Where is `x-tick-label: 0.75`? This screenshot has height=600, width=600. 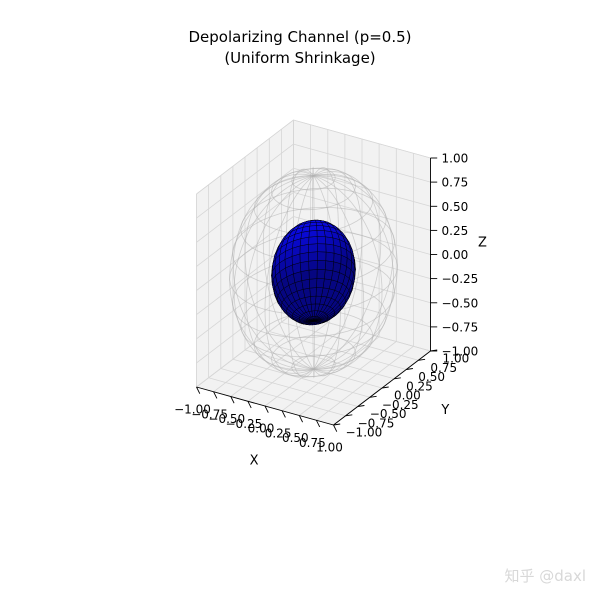 x-tick-label: 0.75 is located at coordinates (312, 443).